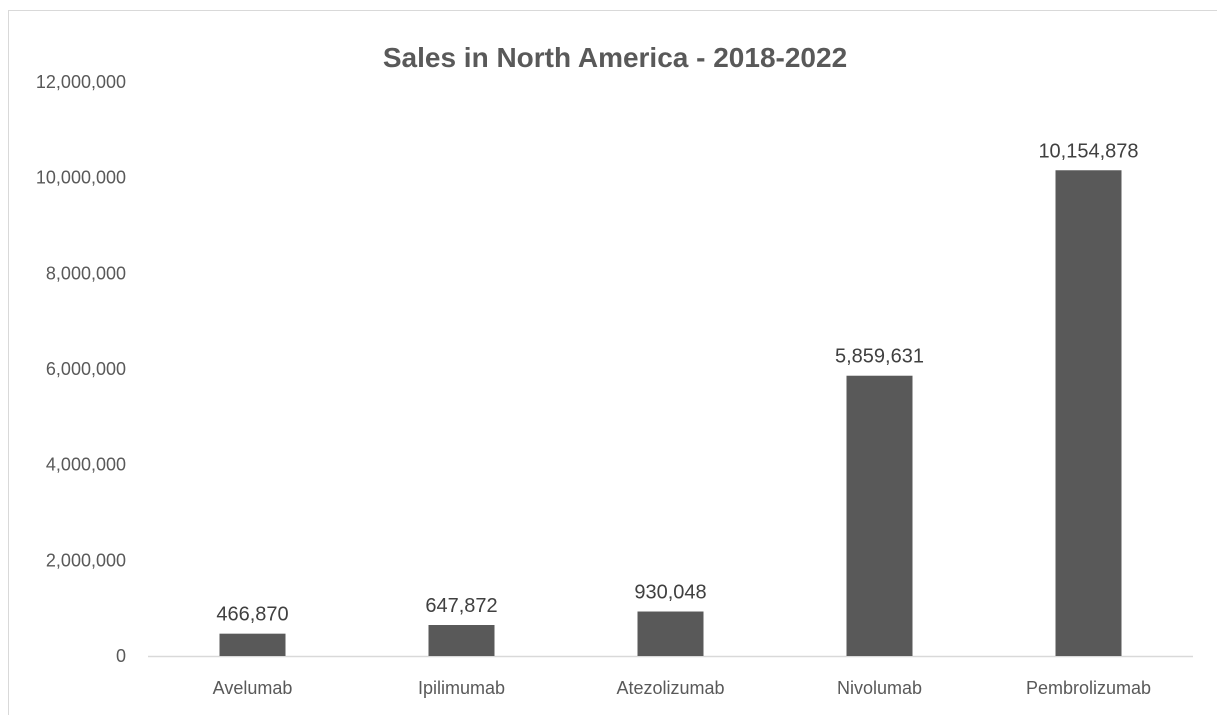 The width and height of the screenshot is (1217, 715). What do you see at coordinates (86, 273) in the screenshot?
I see `y-tick-label: 8,000,000` at bounding box center [86, 273].